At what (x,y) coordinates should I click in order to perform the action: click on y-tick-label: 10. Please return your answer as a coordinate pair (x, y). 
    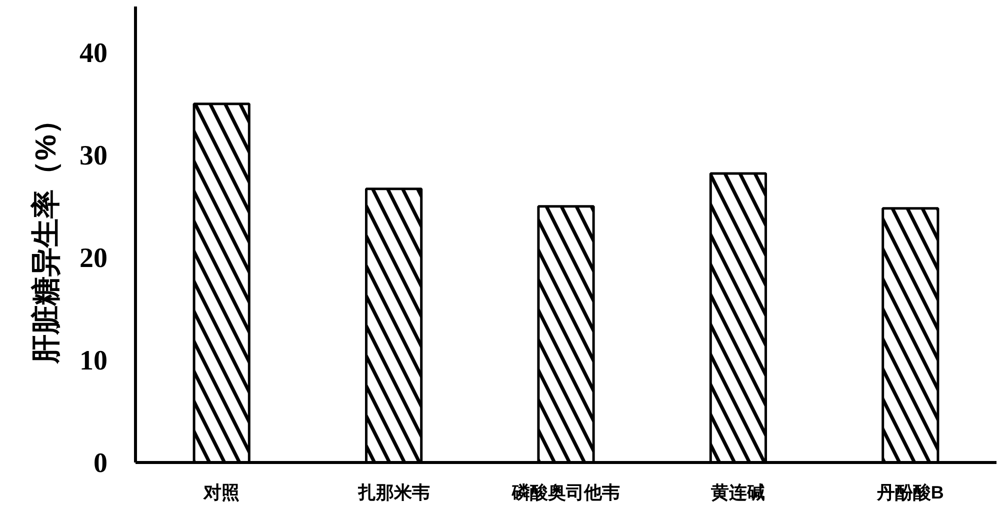
    Looking at the image, I should click on (94, 361).